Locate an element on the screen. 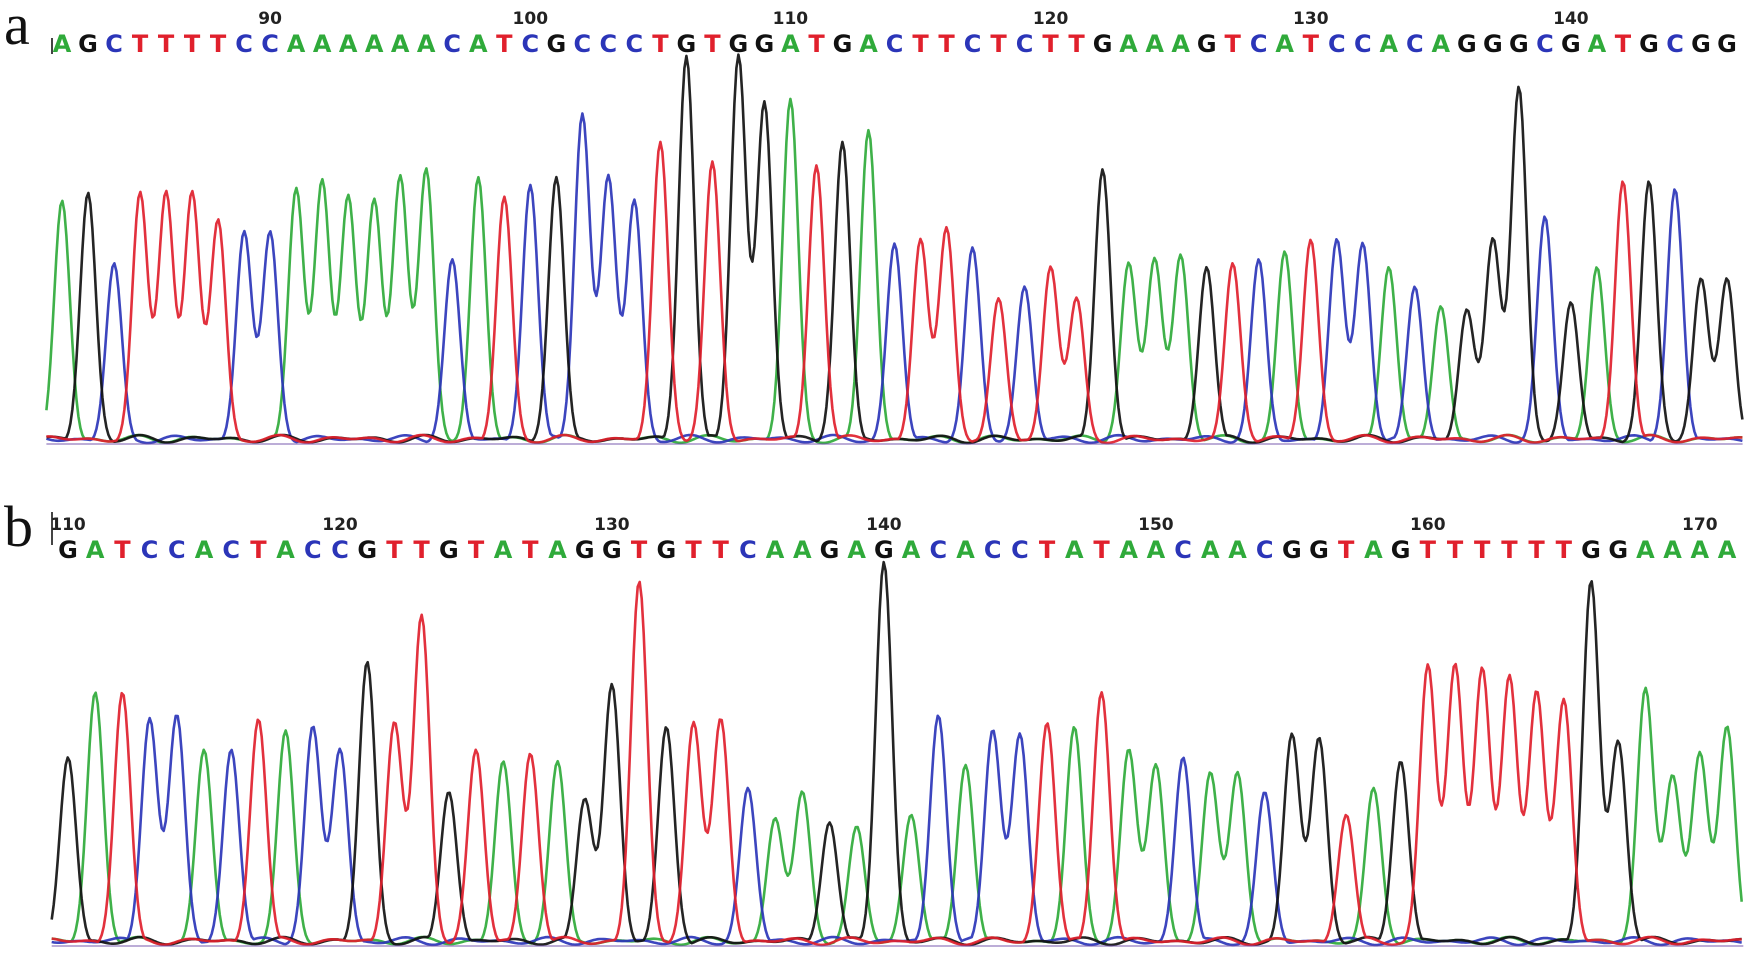 The image size is (1752, 963). position-label: 100 is located at coordinates (531, 19).